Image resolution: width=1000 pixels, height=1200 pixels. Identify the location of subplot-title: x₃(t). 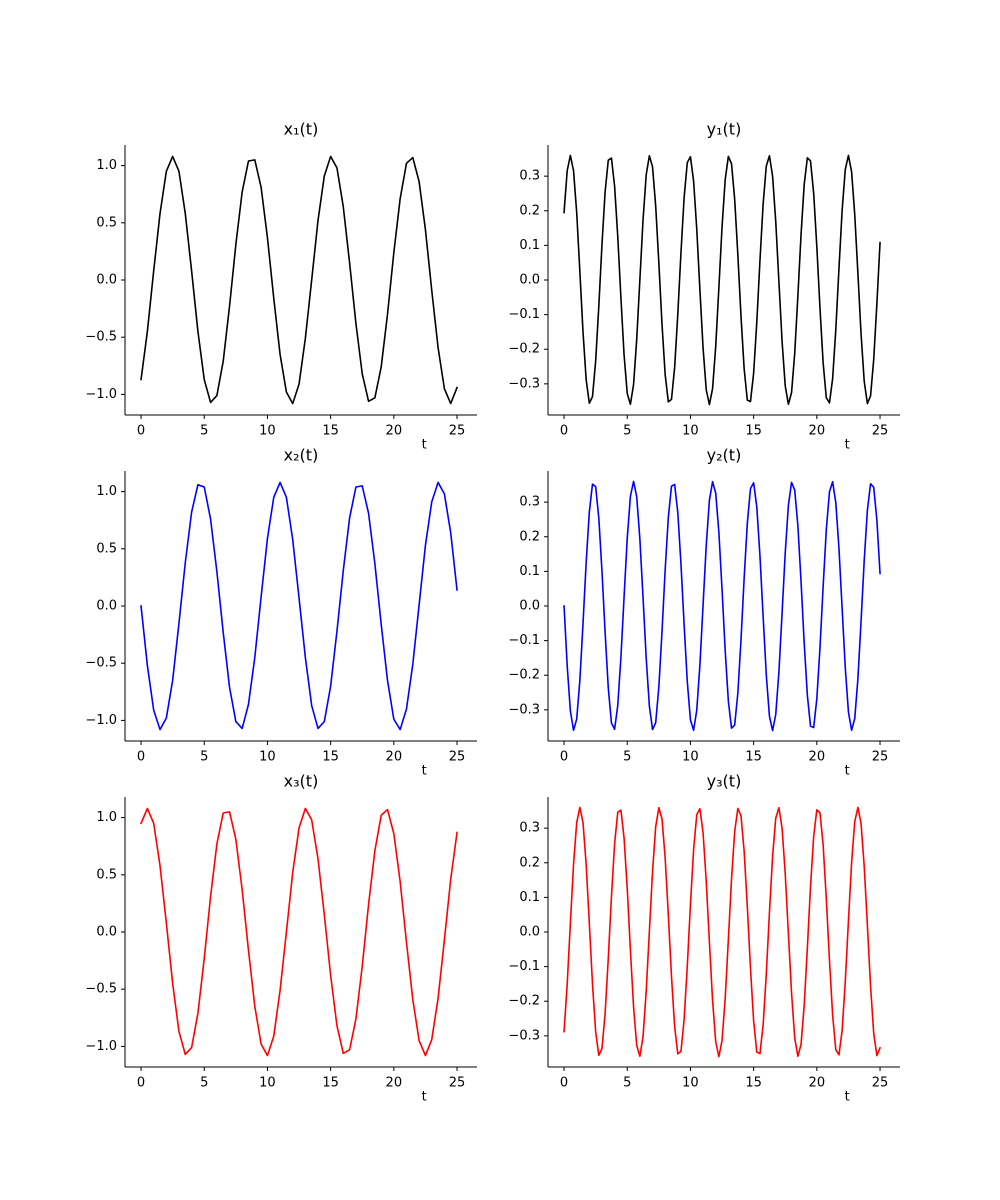
(301, 781).